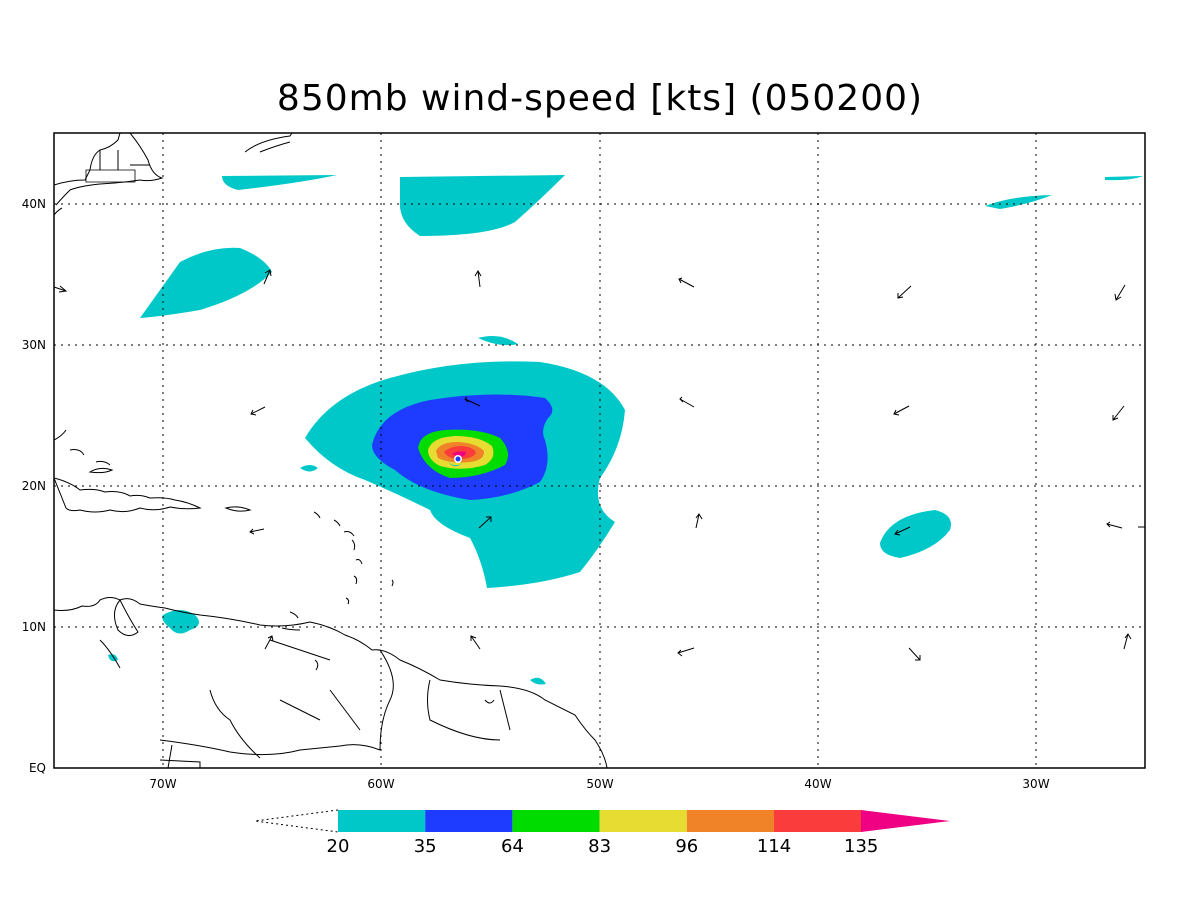 This screenshot has width=1200, height=900. Describe the element at coordinates (34, 345) in the screenshot. I see `y-tick-label: 30N` at that location.